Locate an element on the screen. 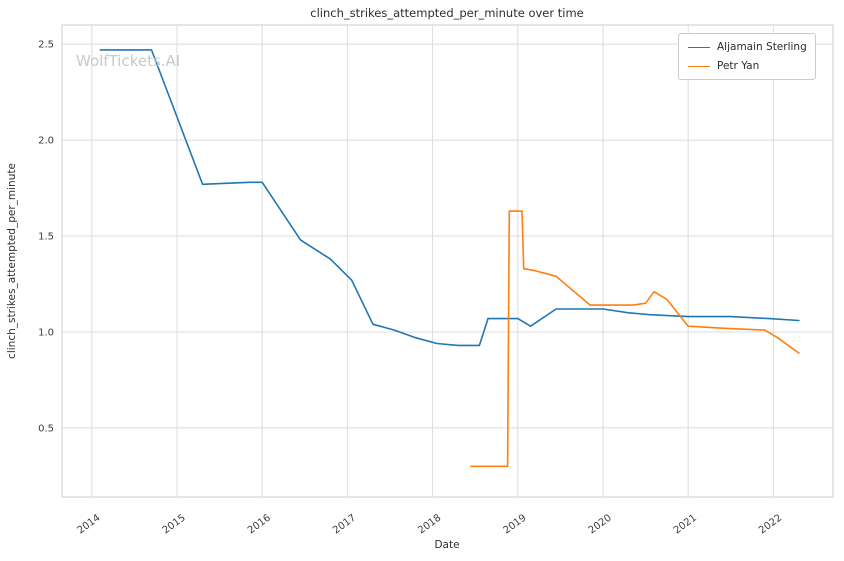 The image size is (844, 561). x-tick-label: 2021 is located at coordinates (685, 525).